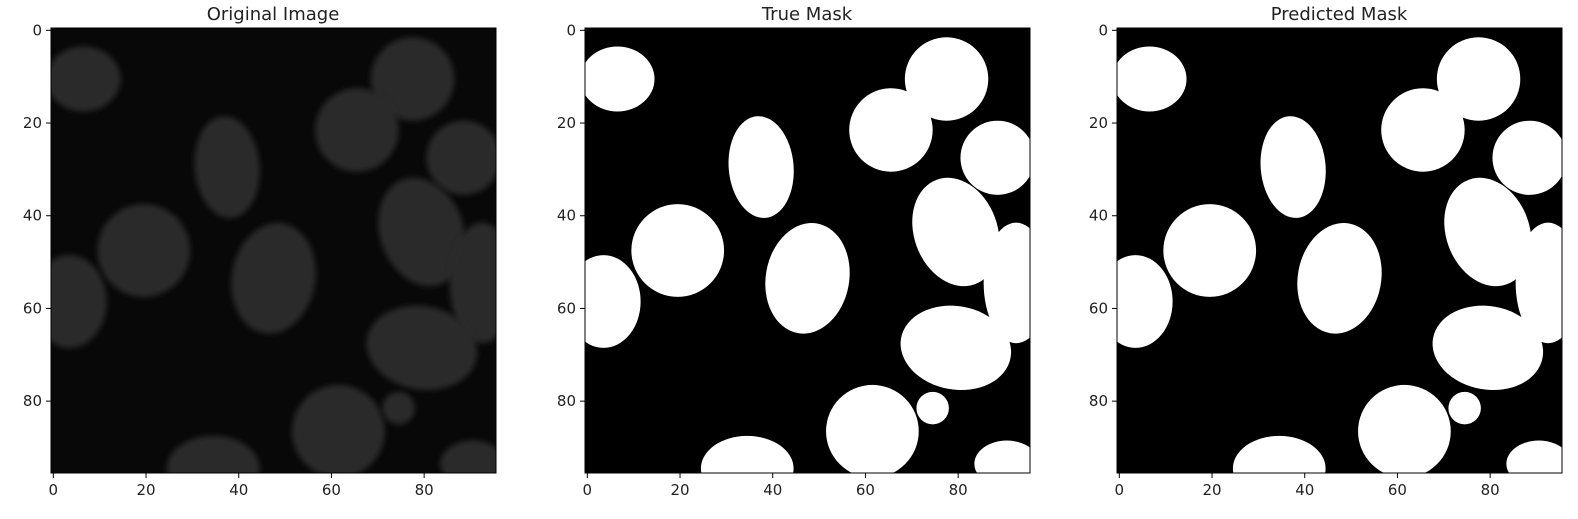  I want to click on panel-title: Original Image, so click(273, 14).